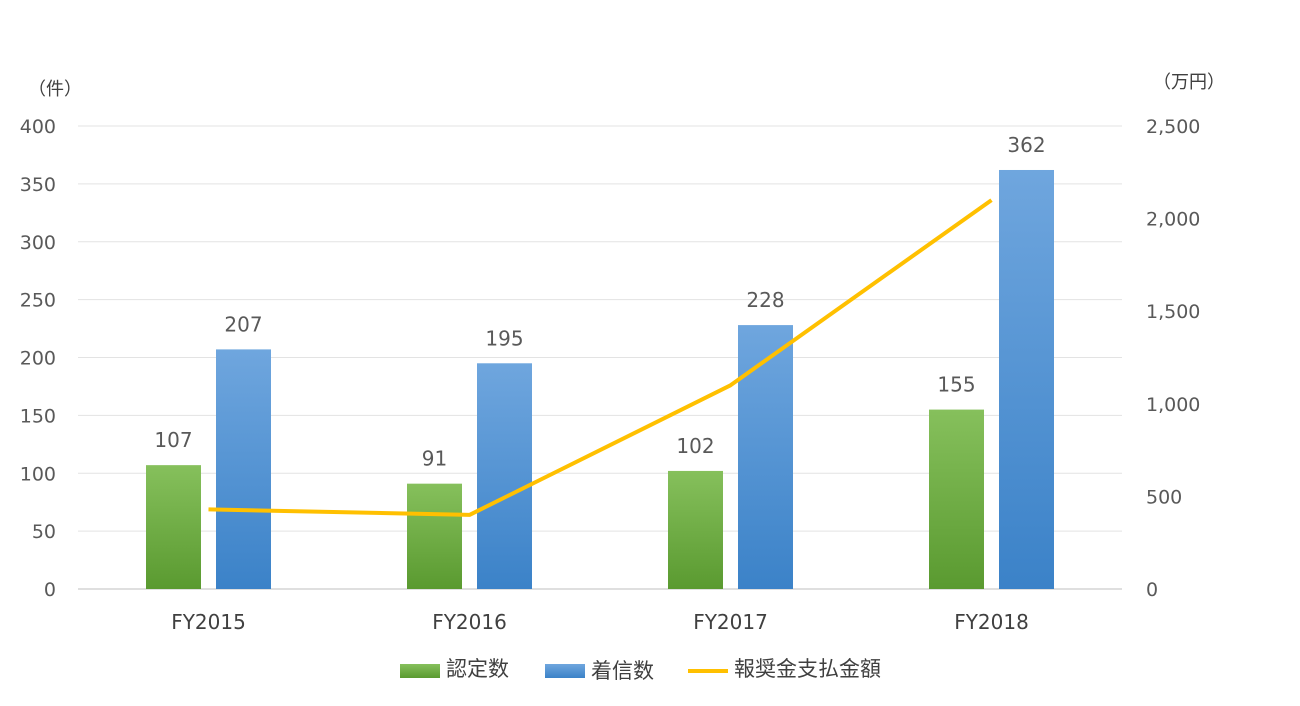 Image resolution: width=1300 pixels, height=706 pixels. Describe the element at coordinates (434, 459) in the screenshot. I see `data-label: 91` at that location.